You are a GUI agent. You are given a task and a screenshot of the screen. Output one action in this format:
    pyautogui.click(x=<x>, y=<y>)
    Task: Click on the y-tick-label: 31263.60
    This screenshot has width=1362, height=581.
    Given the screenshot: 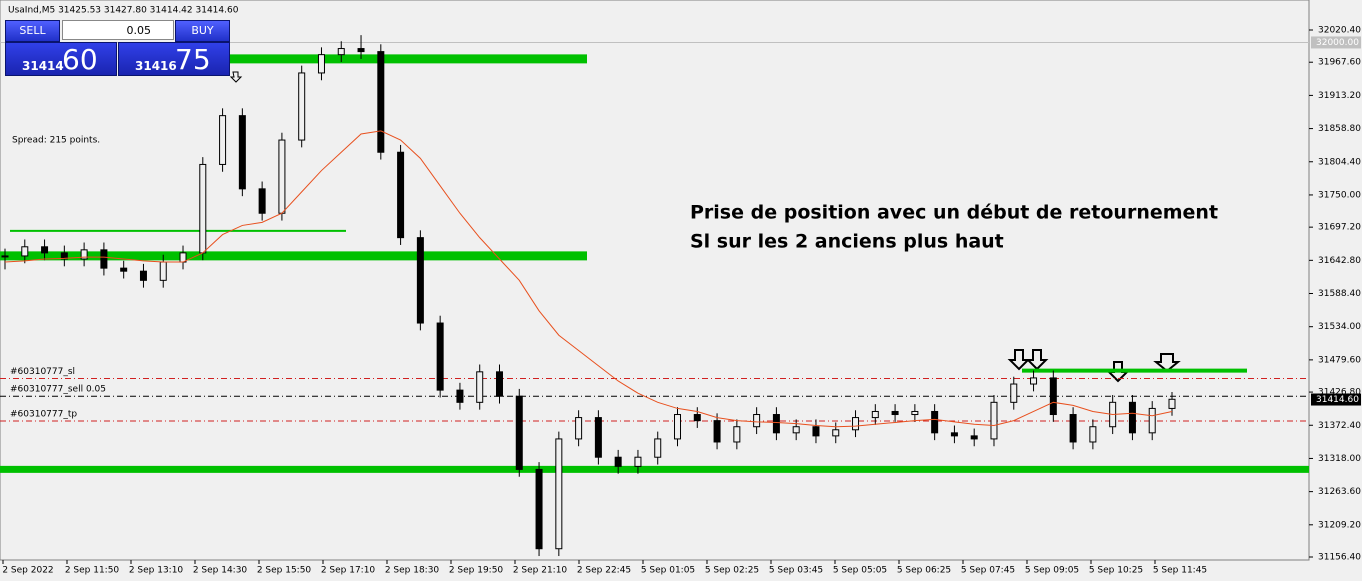 What is the action you would take?
    pyautogui.click(x=1339, y=492)
    